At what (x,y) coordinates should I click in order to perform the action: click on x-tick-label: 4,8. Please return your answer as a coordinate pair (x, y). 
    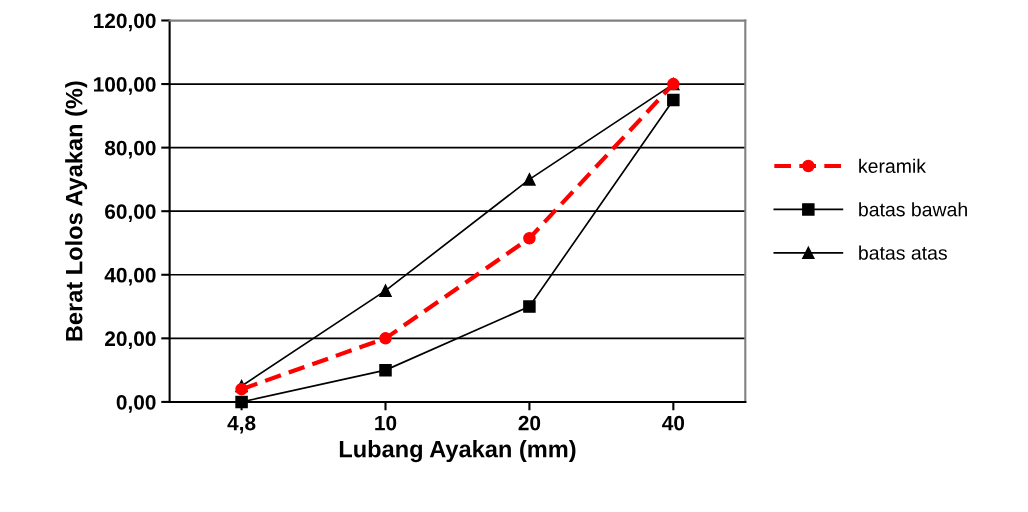
    Looking at the image, I should click on (241, 424).